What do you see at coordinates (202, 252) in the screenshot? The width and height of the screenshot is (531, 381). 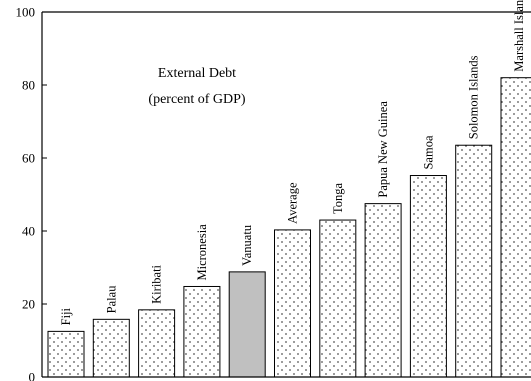 I see `category-label-micronesia: Micronesia` at bounding box center [202, 252].